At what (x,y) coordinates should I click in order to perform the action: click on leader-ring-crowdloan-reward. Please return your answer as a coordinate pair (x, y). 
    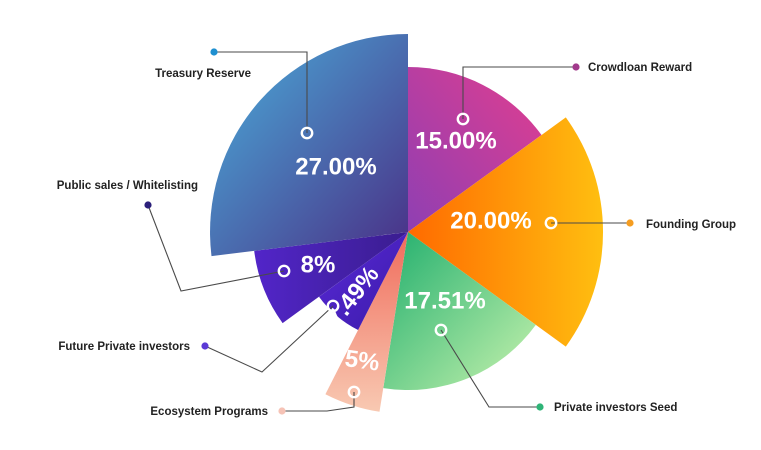
    Looking at the image, I should click on (463, 119).